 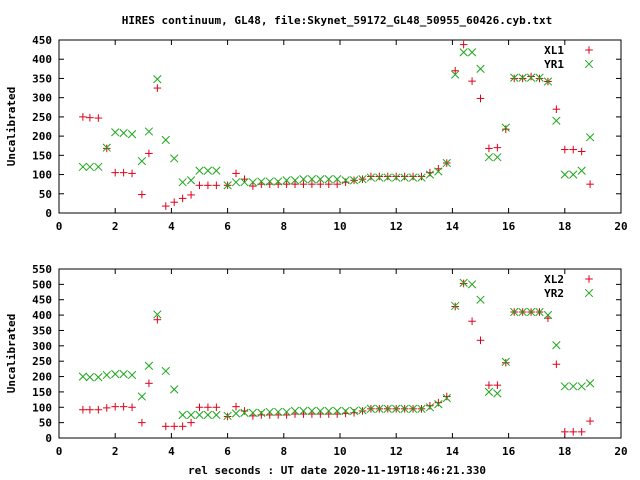 I want to click on x-tick-label: 0, so click(x=59, y=451).